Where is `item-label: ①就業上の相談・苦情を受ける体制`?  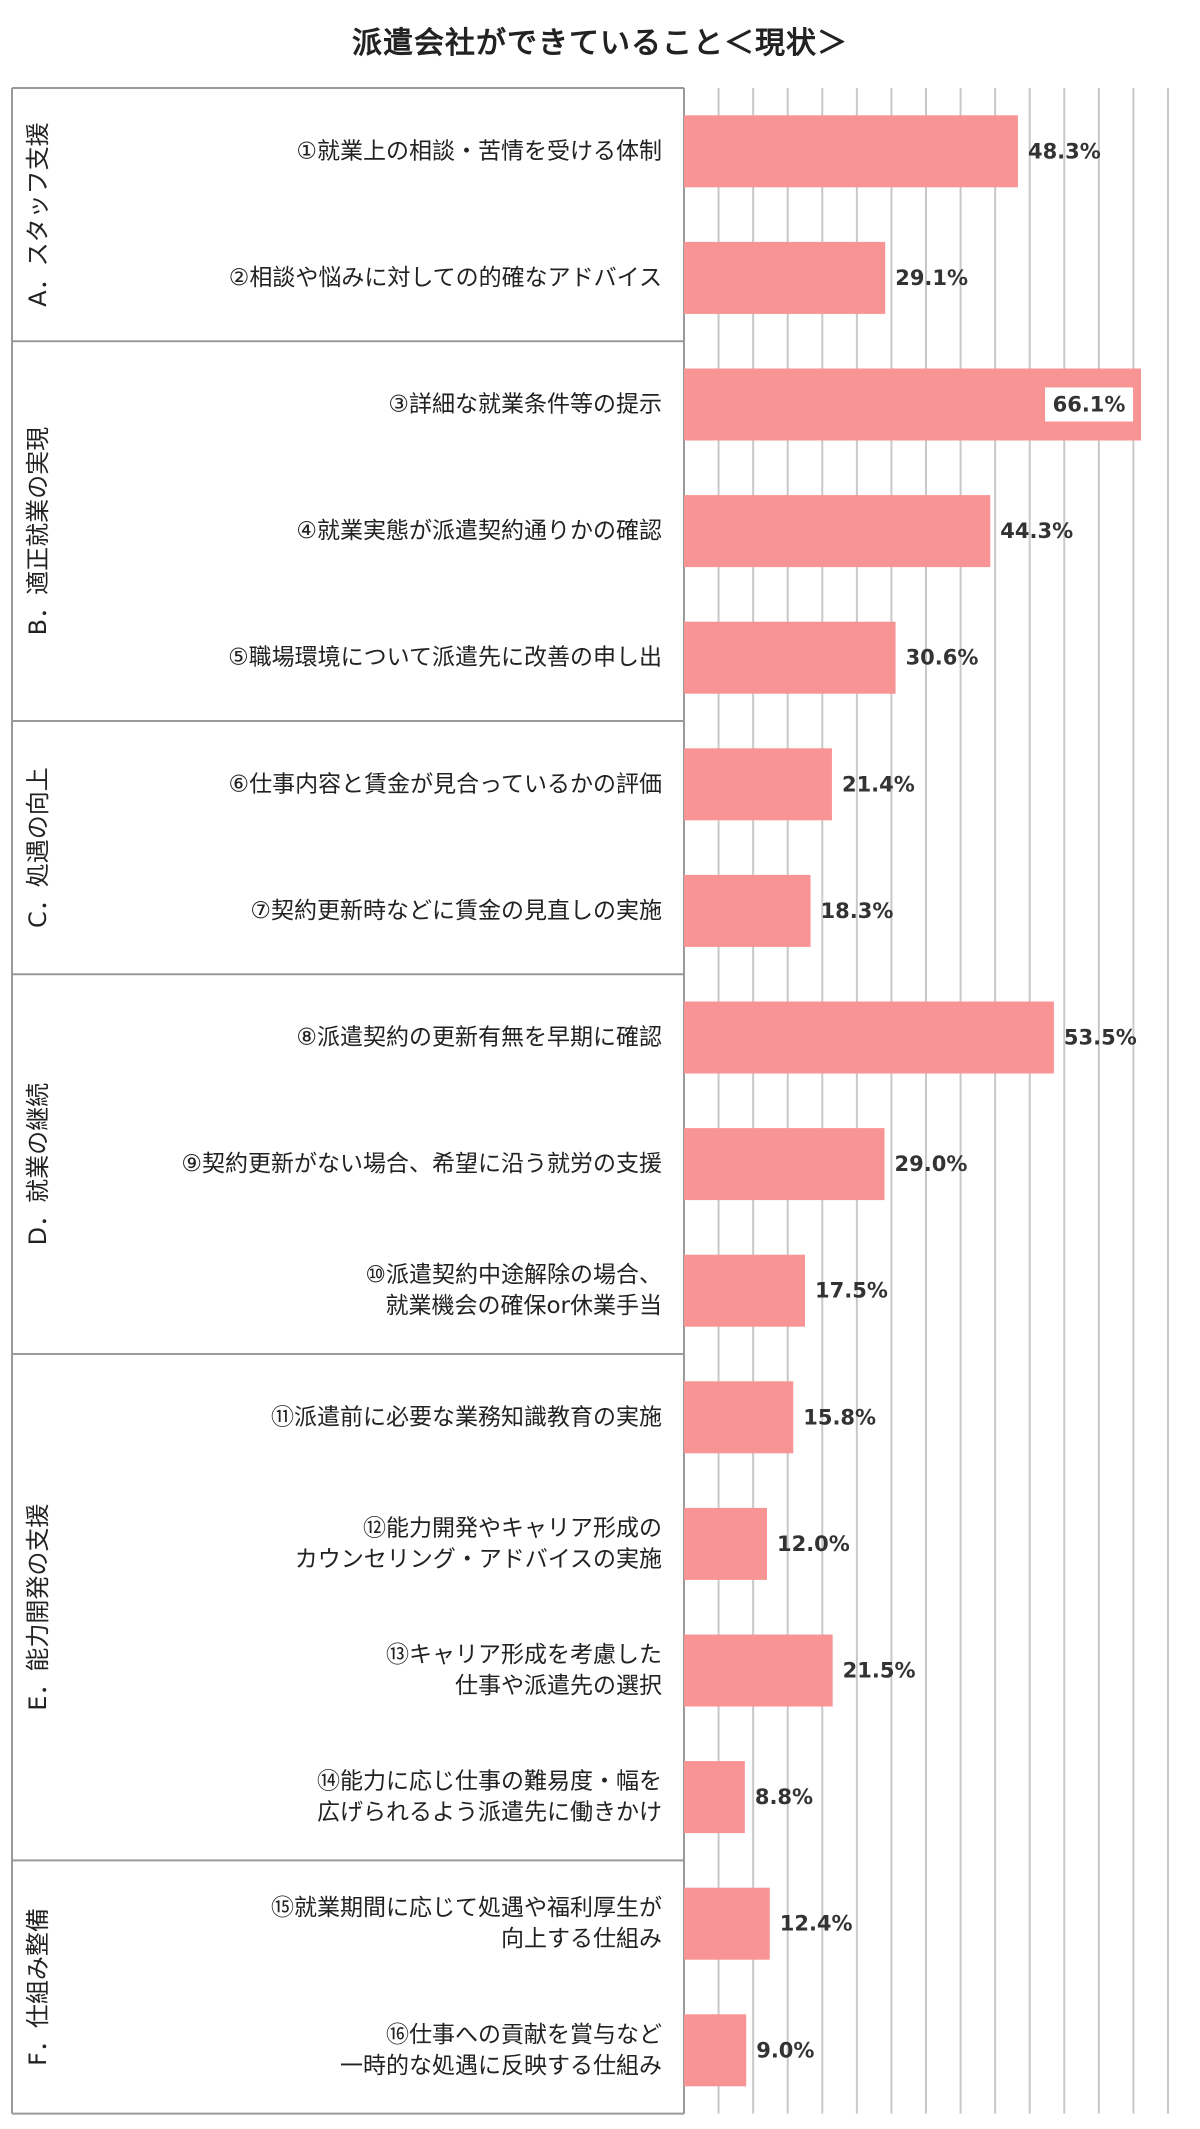 item-label: ①就業上の相談・苦情を受ける体制 is located at coordinates (479, 151).